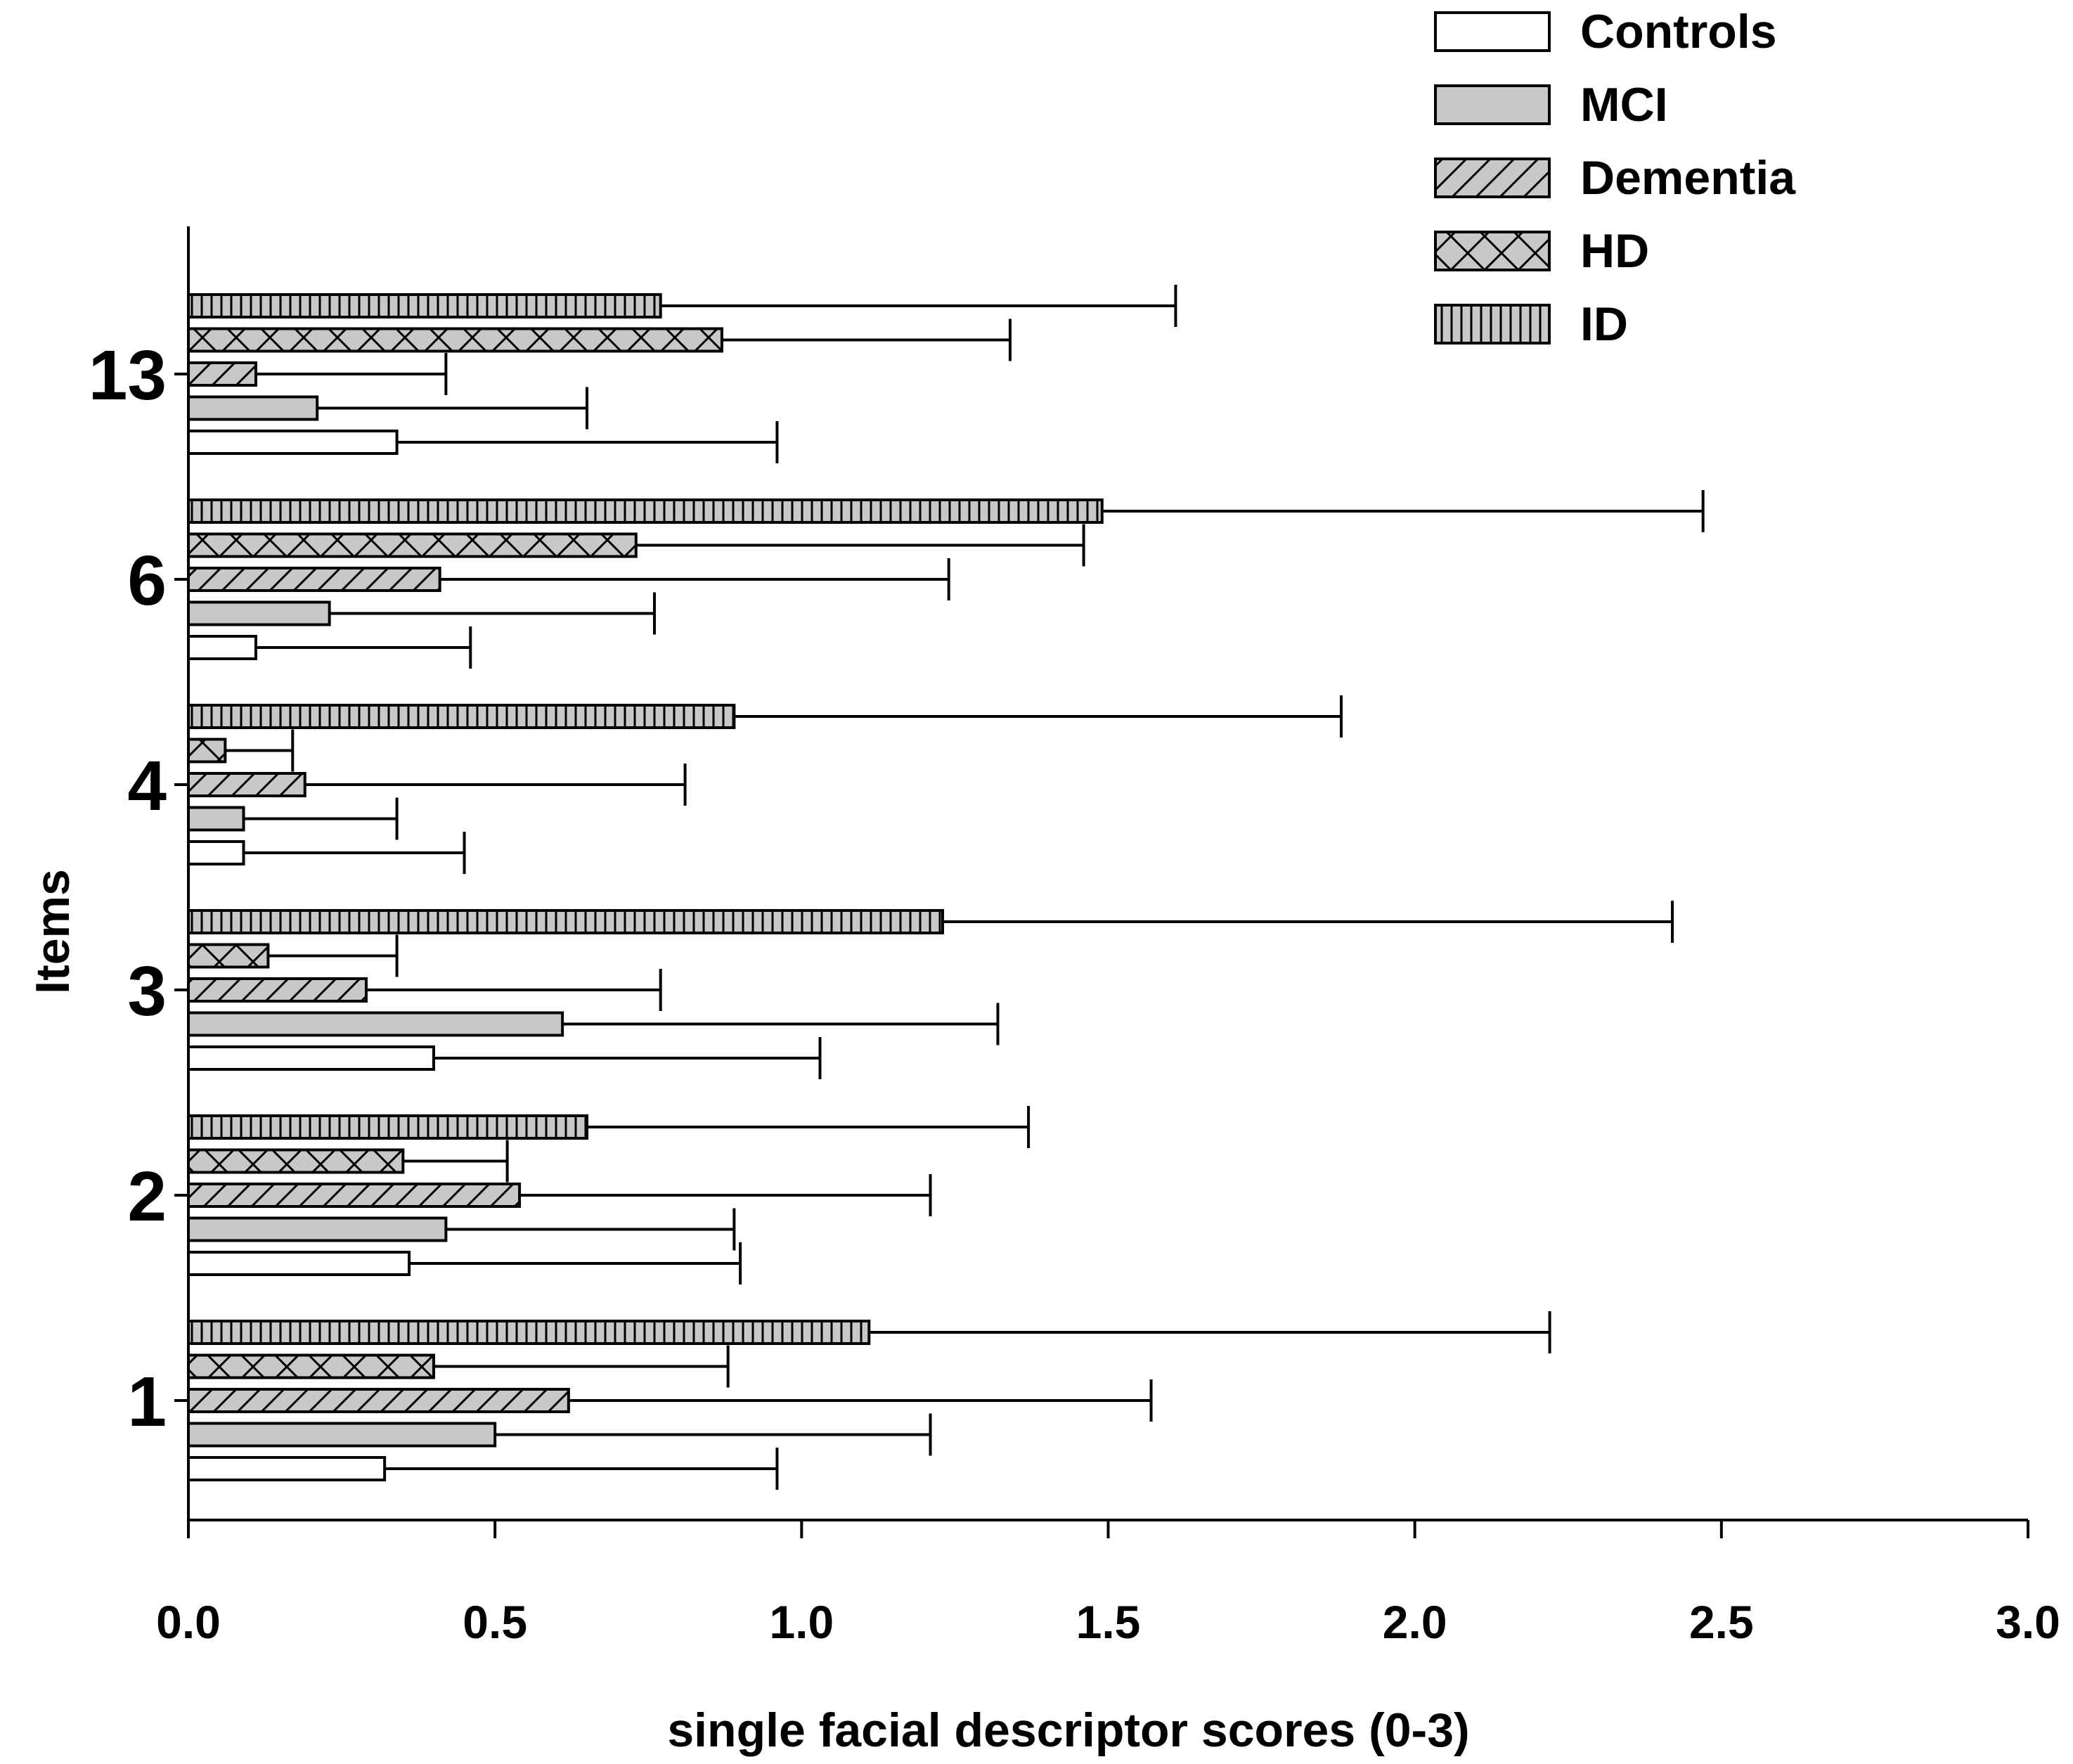 This screenshot has width=2073, height=1764. What do you see at coordinates (138, 888) in the screenshot?
I see `y-axis-ticks: 1 2 3 4 6 13` at bounding box center [138, 888].